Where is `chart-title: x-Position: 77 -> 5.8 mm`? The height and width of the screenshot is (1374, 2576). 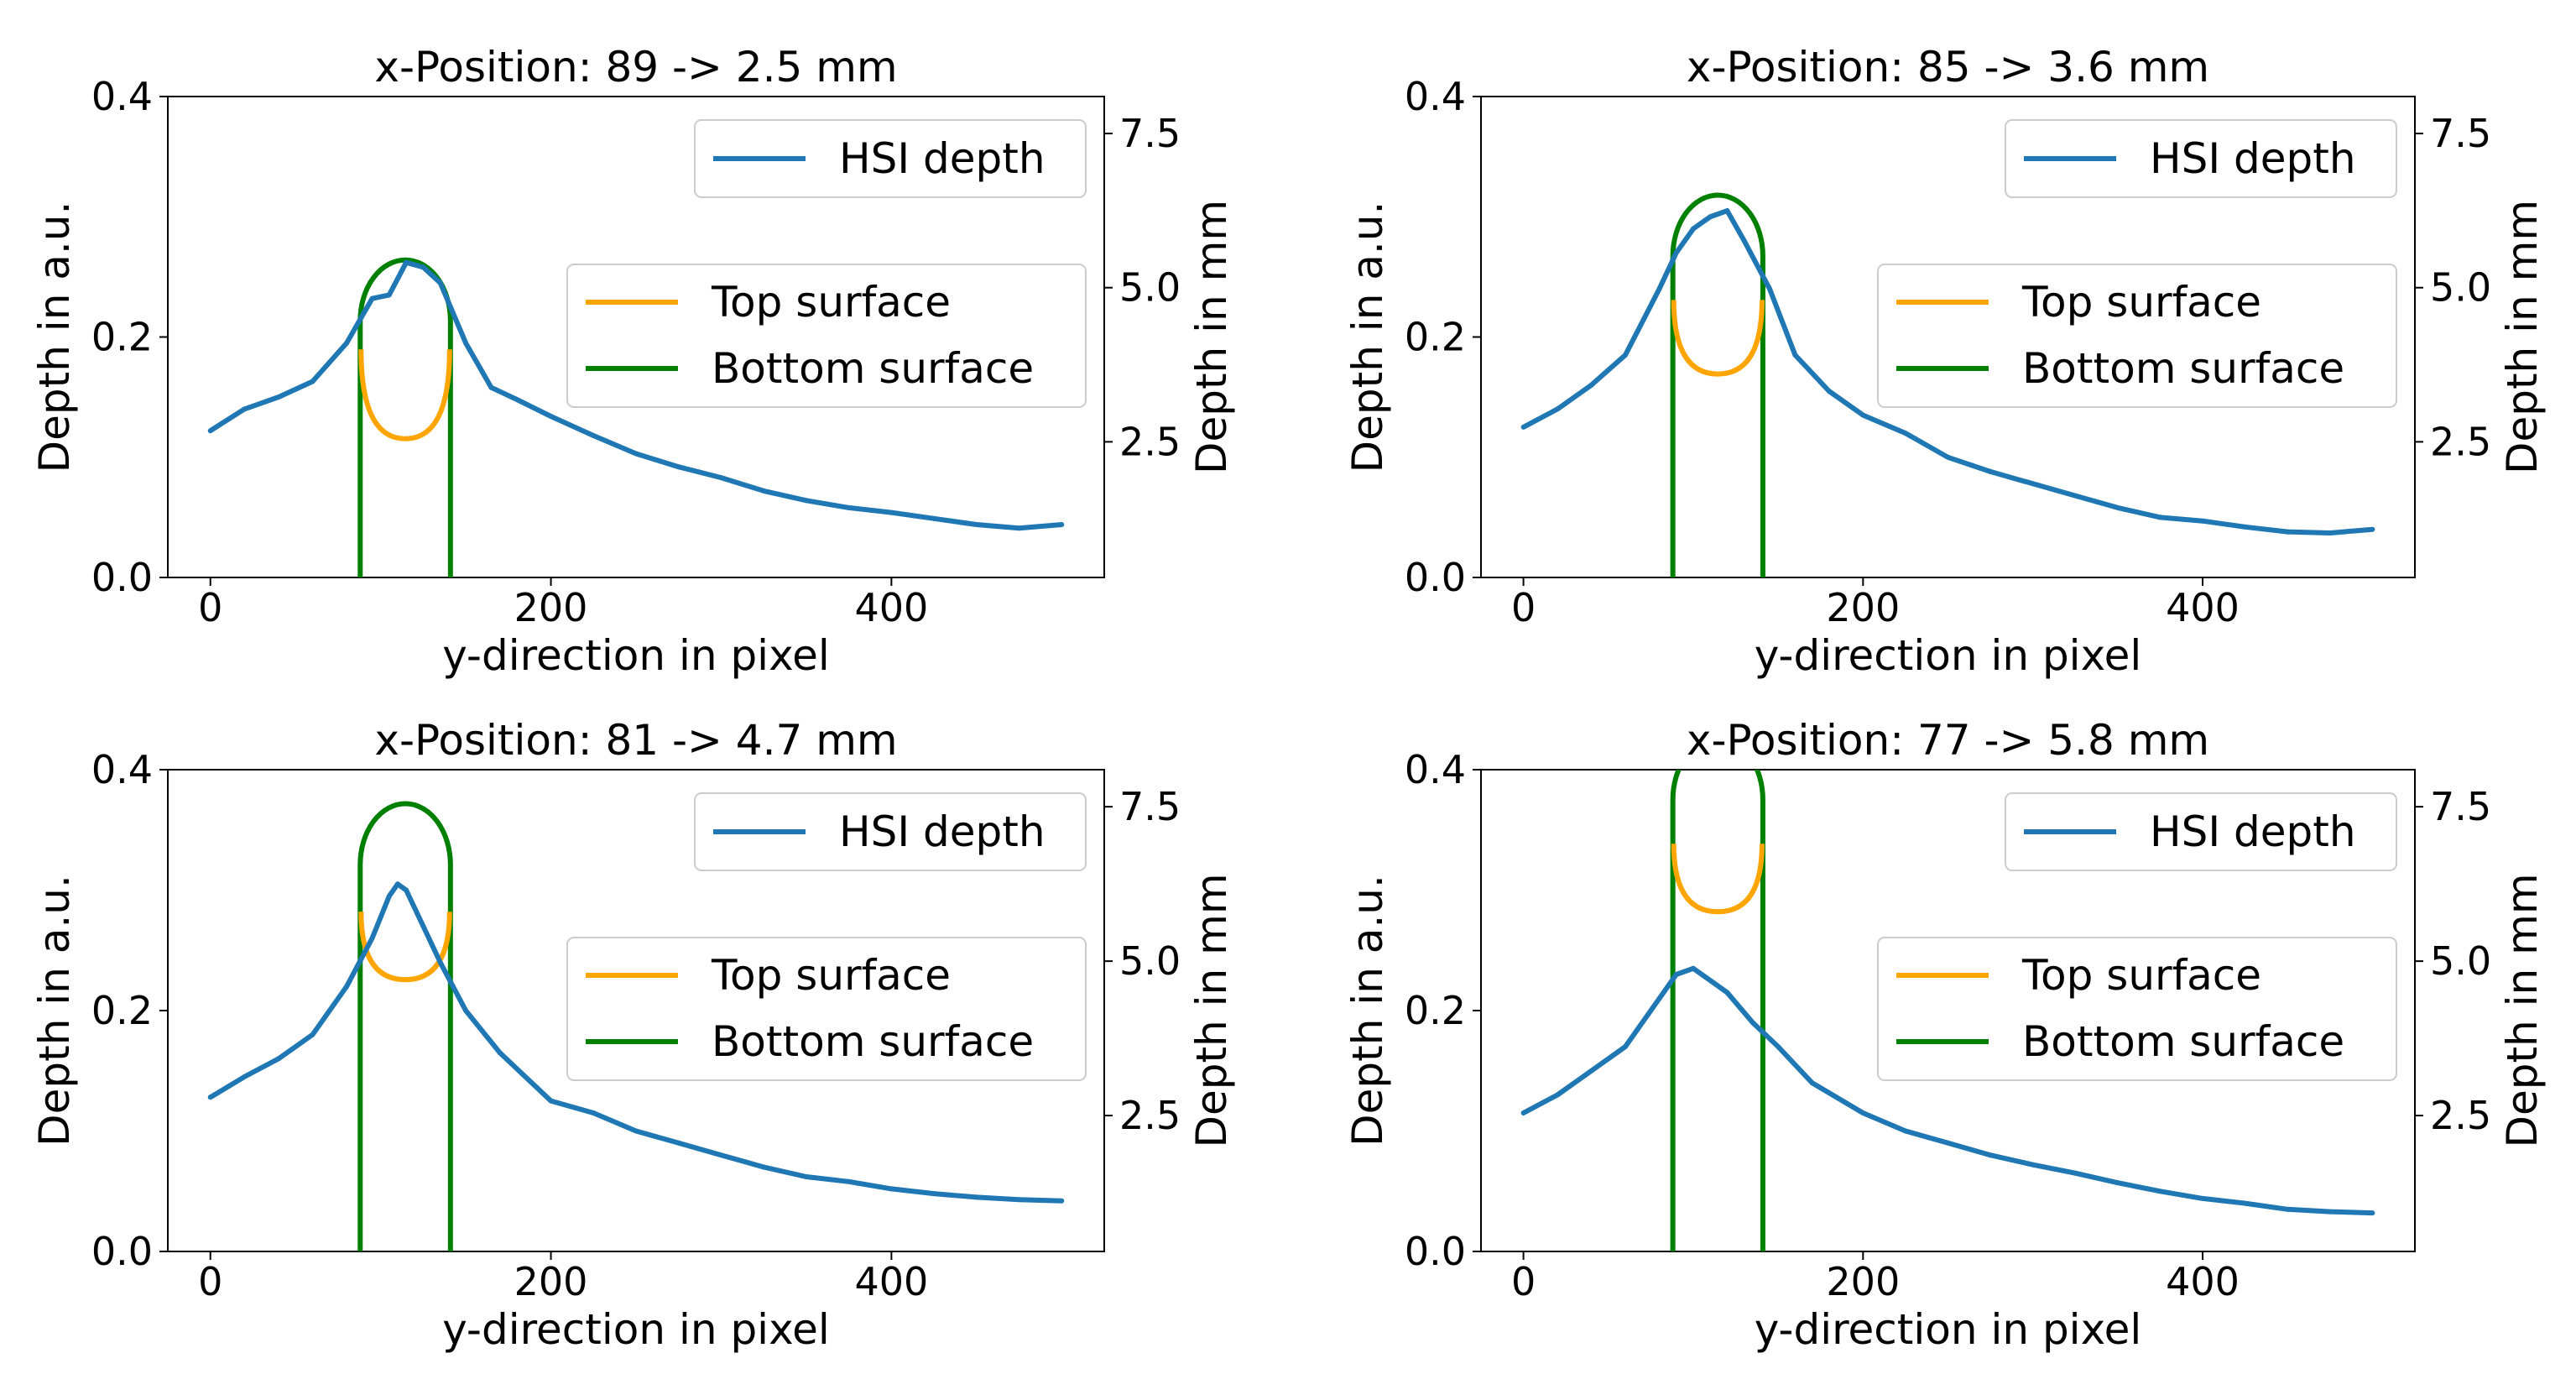
chart-title: x-Position: 77 -> 5.8 mm is located at coordinates (1948, 741).